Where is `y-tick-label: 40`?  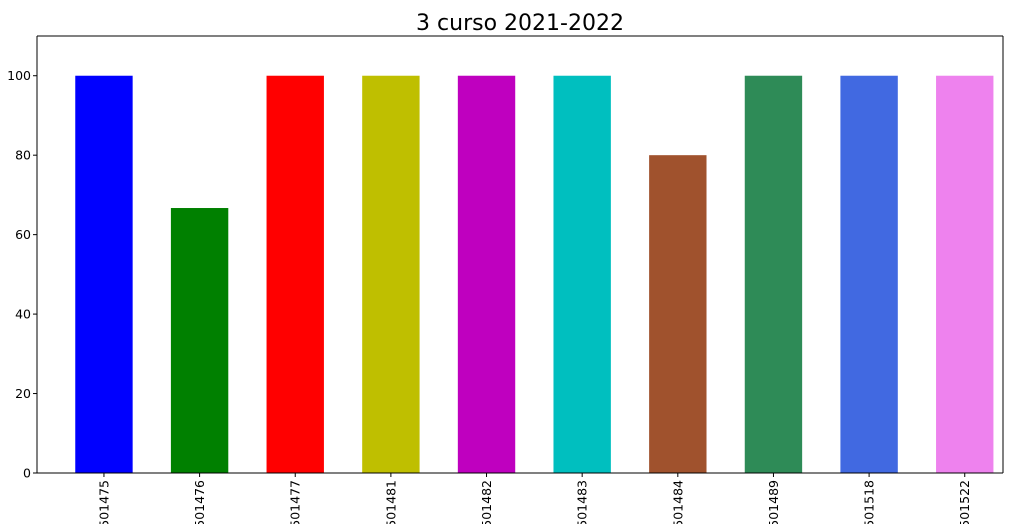
y-tick-label: 40 is located at coordinates (23, 314).